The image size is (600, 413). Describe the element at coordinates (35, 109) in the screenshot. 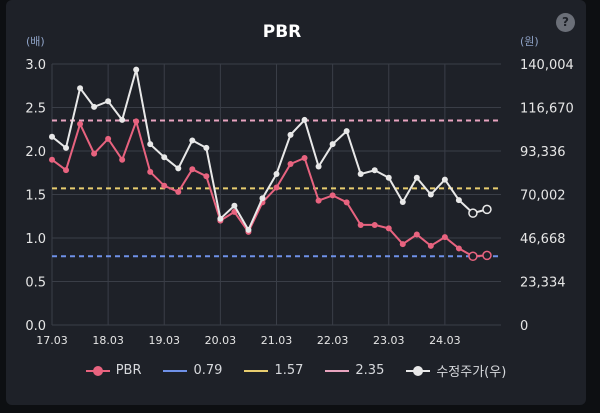

I see `left-tick-label: 2.5` at that location.